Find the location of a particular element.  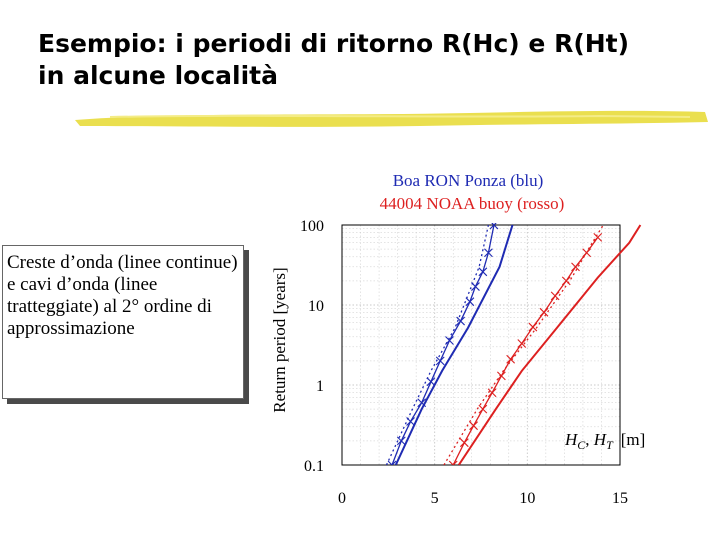

y-tick-label: 100 is located at coordinates (312, 226).